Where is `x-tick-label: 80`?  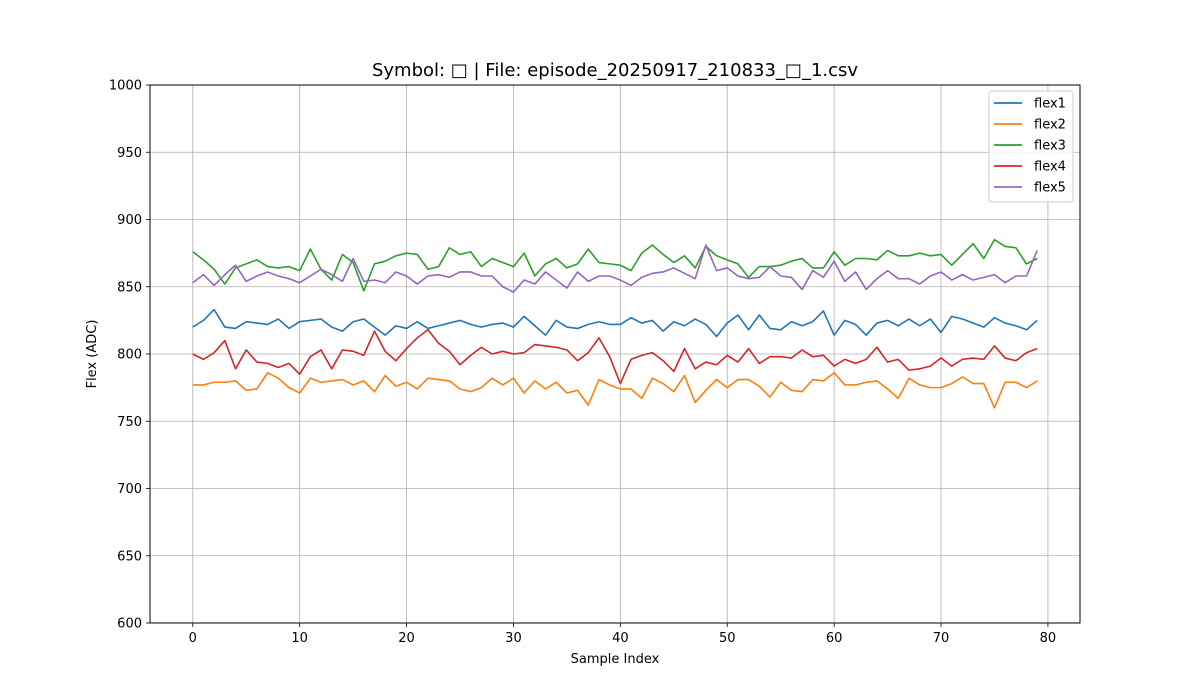
x-tick-label: 80 is located at coordinates (1048, 638).